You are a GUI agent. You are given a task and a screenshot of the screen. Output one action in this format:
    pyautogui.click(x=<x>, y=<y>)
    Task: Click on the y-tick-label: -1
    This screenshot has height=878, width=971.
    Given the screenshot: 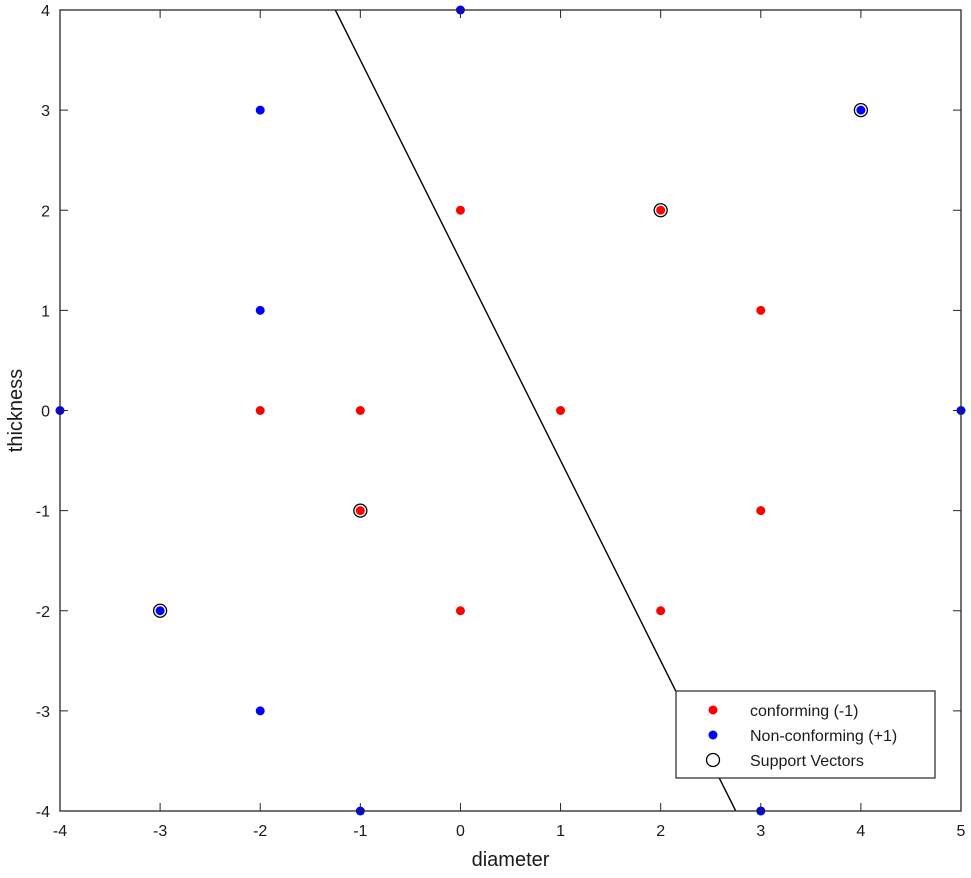 What is the action you would take?
    pyautogui.click(x=43, y=512)
    